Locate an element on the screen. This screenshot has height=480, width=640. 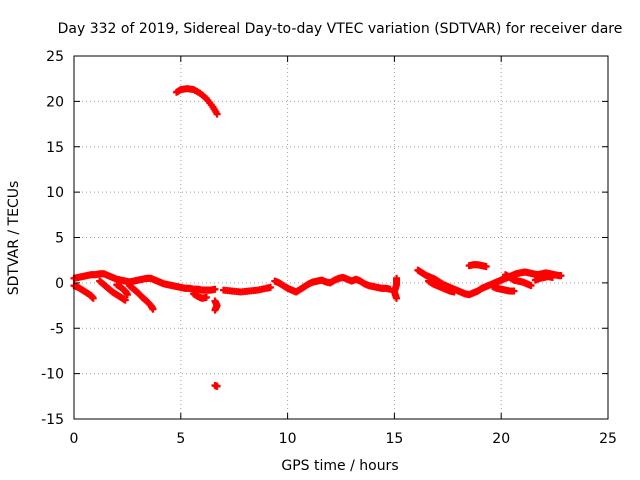
x-tick-label: 0 is located at coordinates (74, 439).